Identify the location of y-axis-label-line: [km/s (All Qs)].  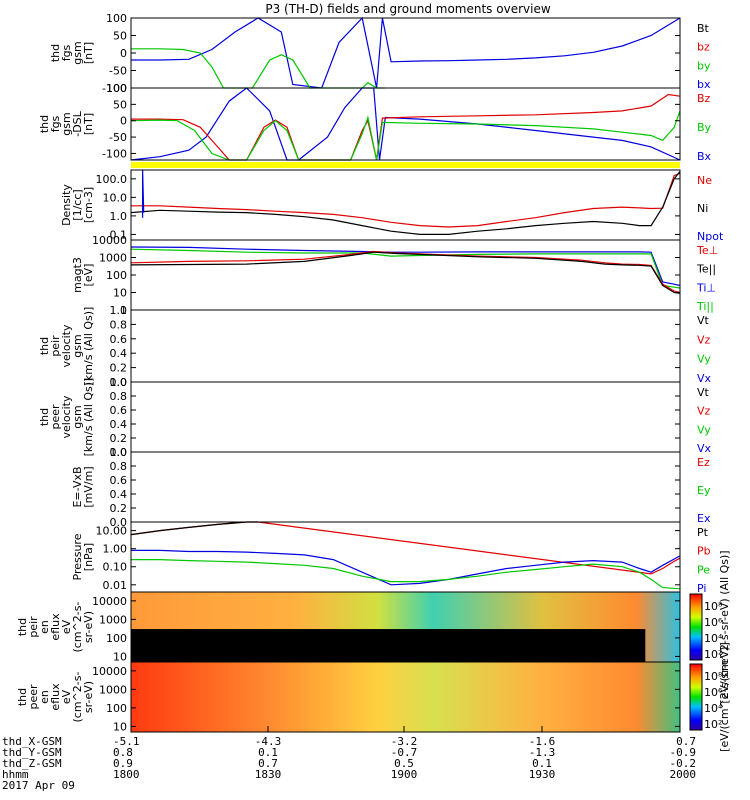
(88, 346).